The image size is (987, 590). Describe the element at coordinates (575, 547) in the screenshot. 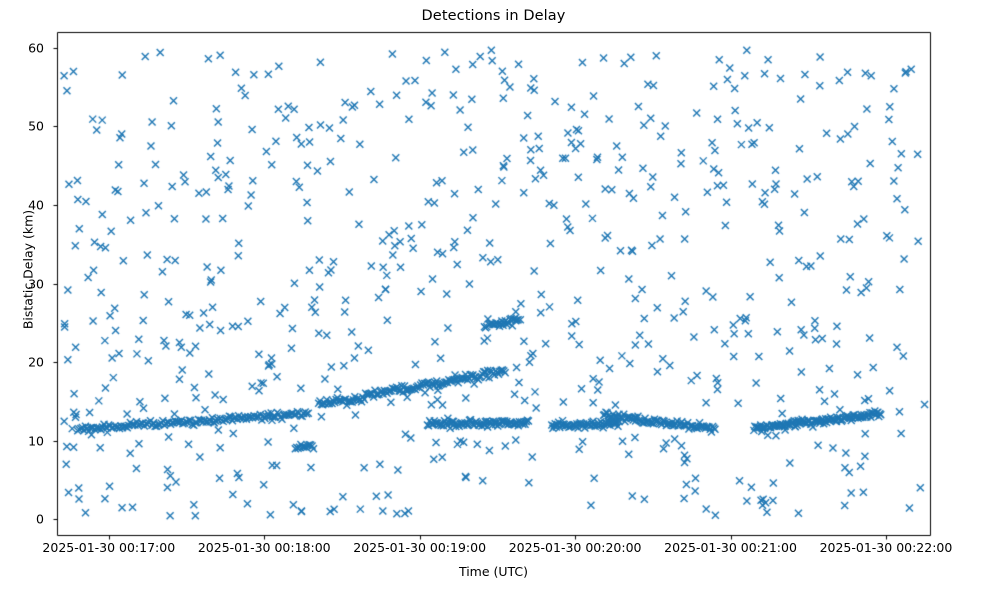

I see `x-tick-label: 2025-01-30 00:20:00` at that location.